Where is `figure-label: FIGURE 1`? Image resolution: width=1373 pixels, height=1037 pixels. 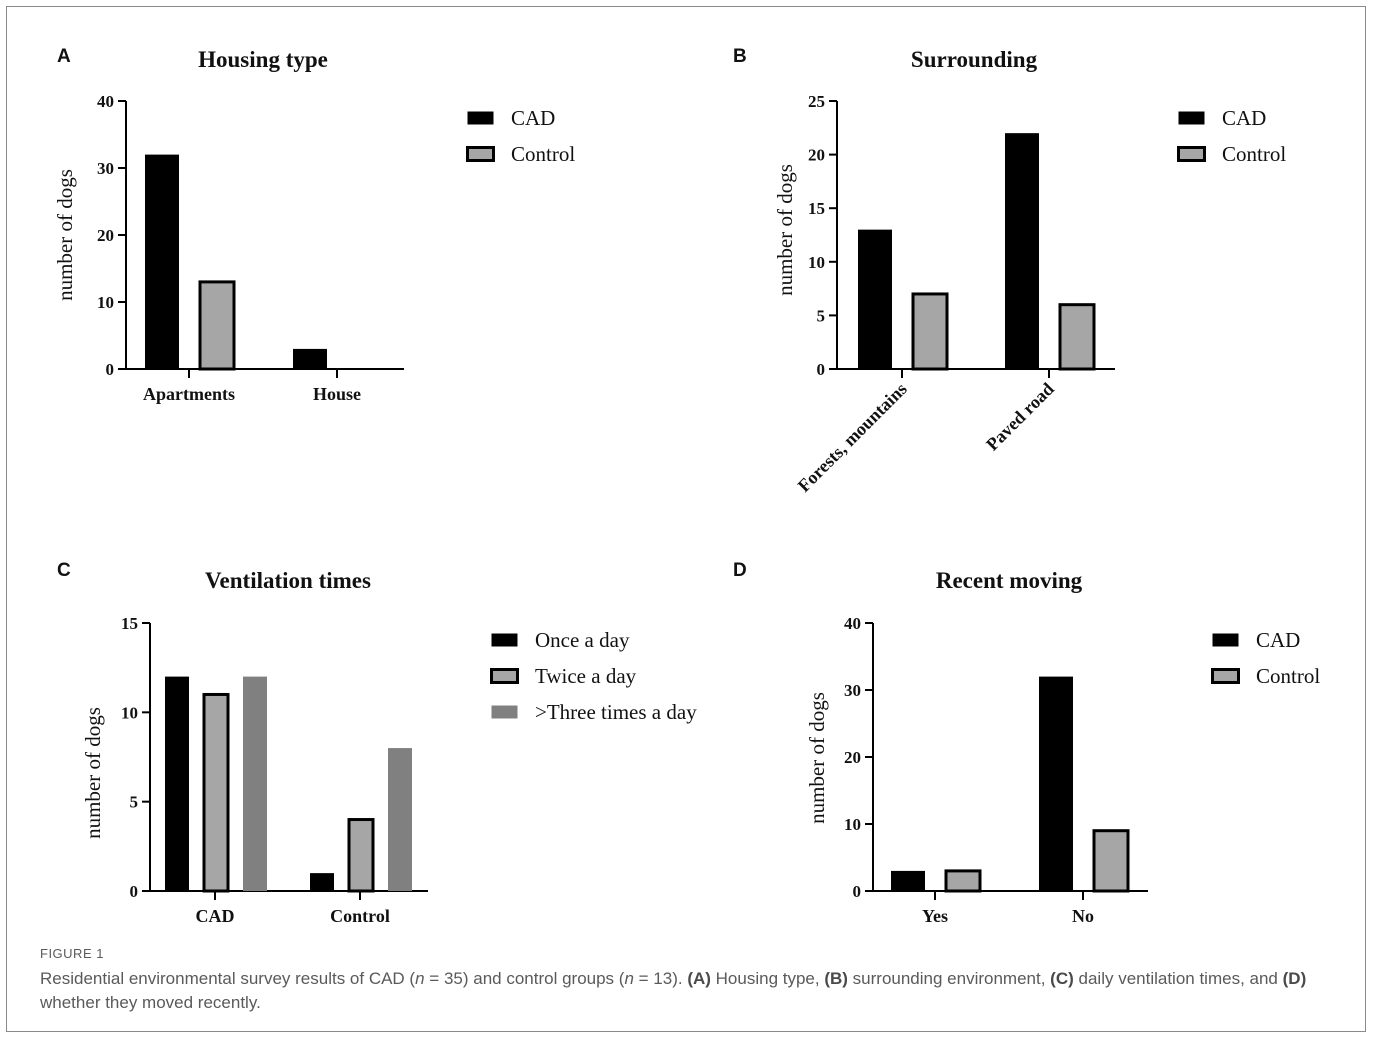 figure-label: FIGURE 1 is located at coordinates (72, 953).